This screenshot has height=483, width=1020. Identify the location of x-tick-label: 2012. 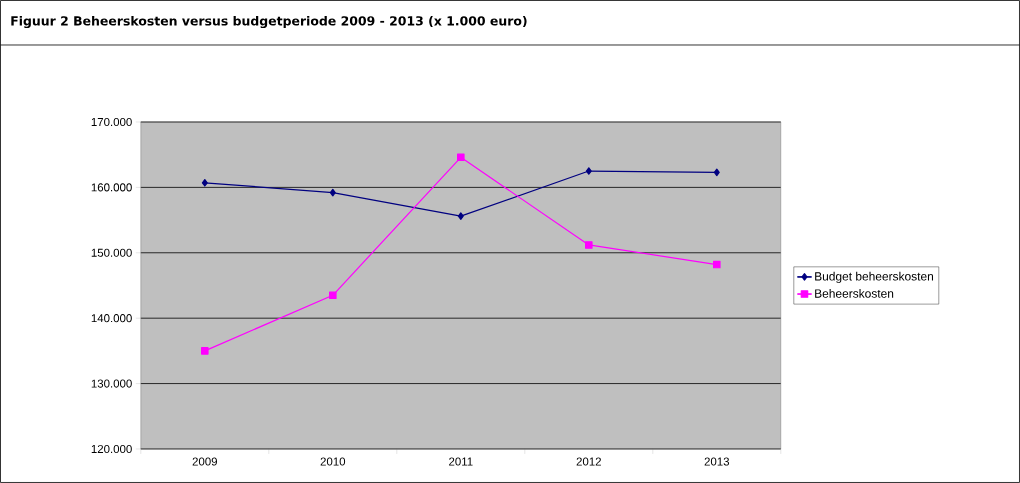
(588, 461).